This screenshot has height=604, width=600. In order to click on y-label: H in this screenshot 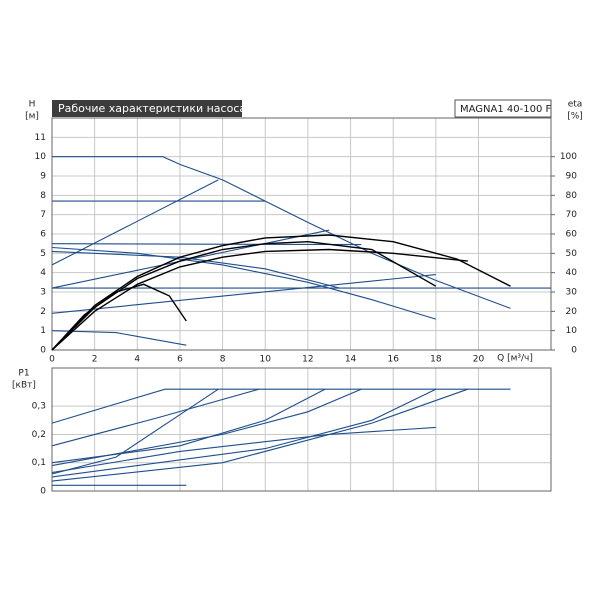, I will do `click(32, 105)`.